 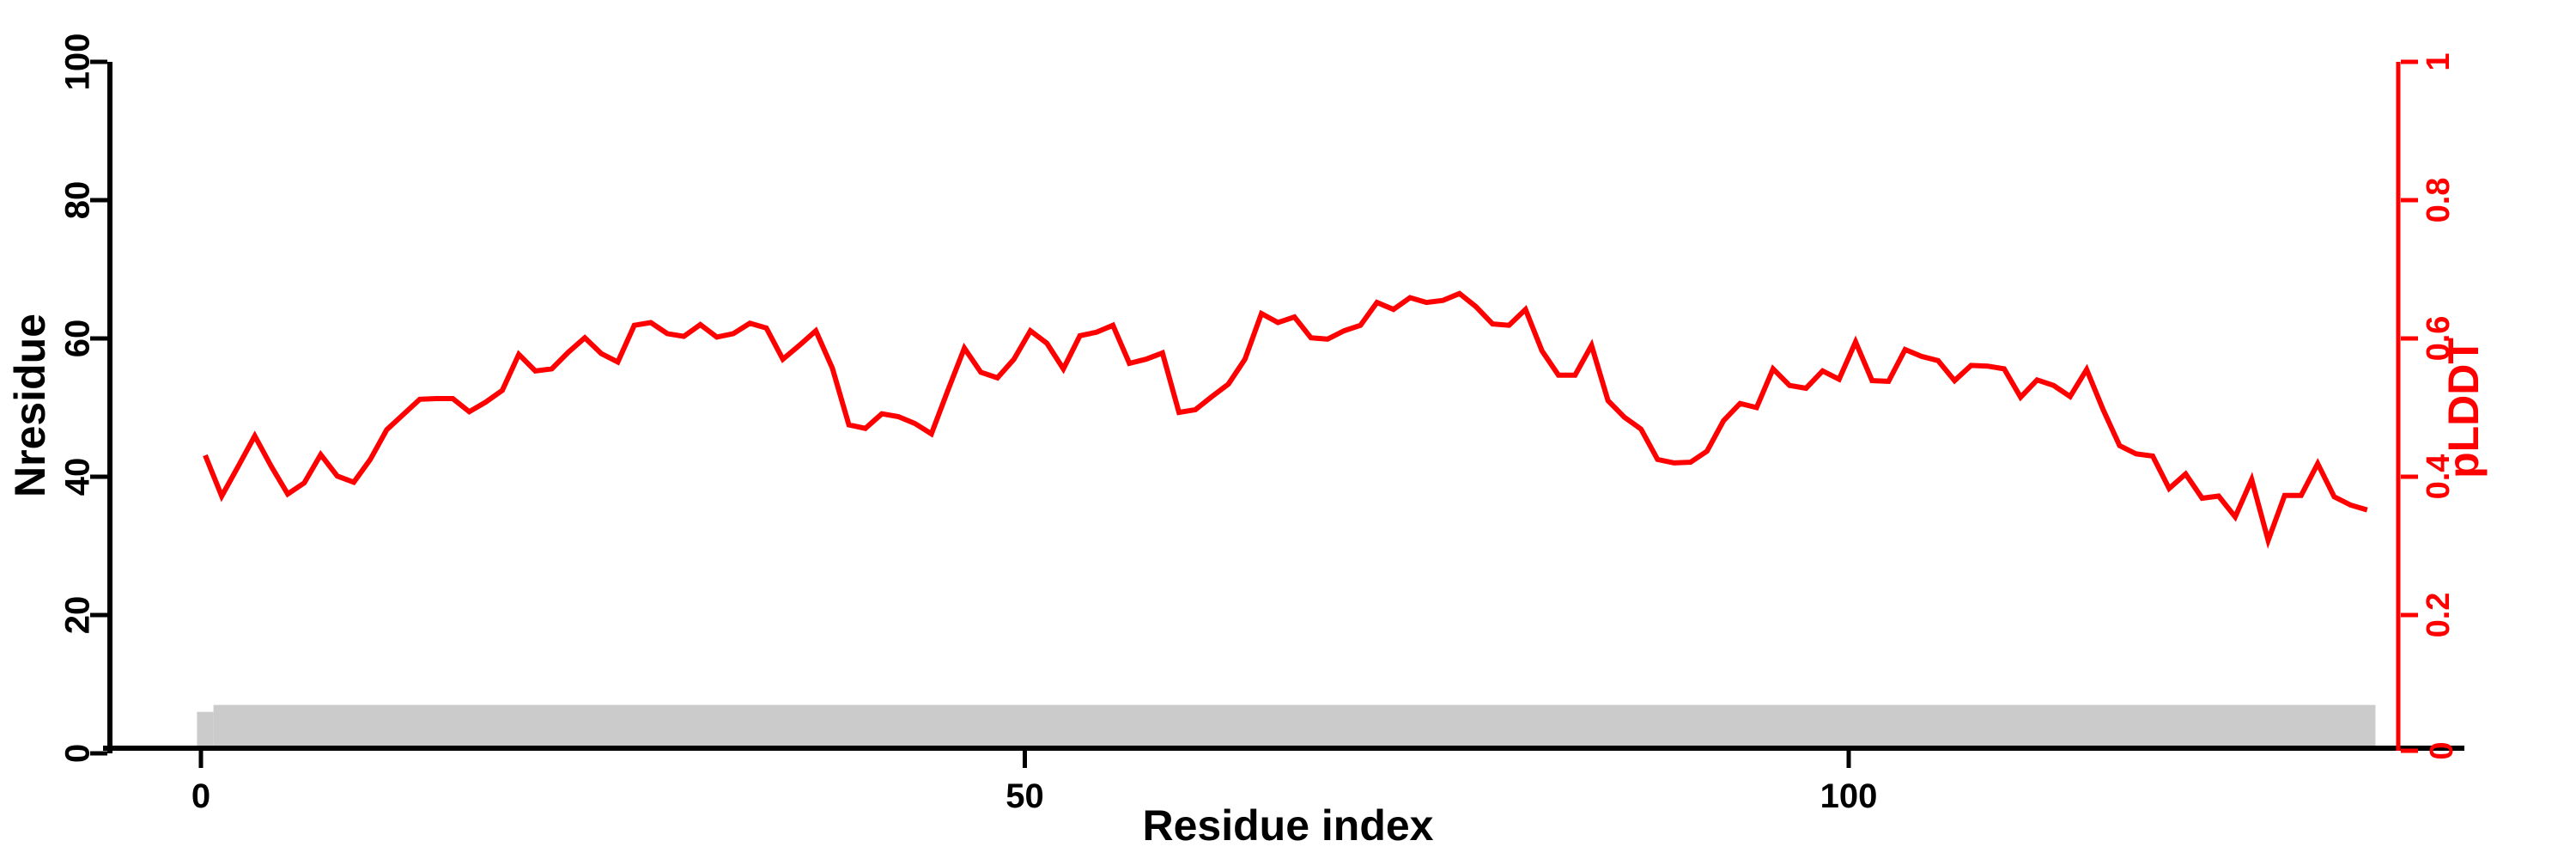 I want to click on nresidue-band, so click(x=1287, y=727).